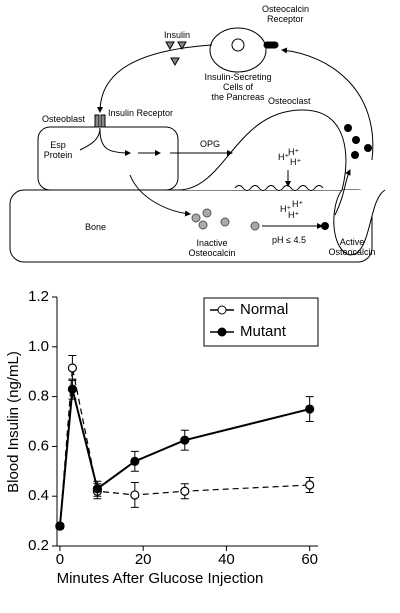 The width and height of the screenshot is (400, 613). What do you see at coordinates (64, 119) in the screenshot?
I see `label: Osteoblast` at bounding box center [64, 119].